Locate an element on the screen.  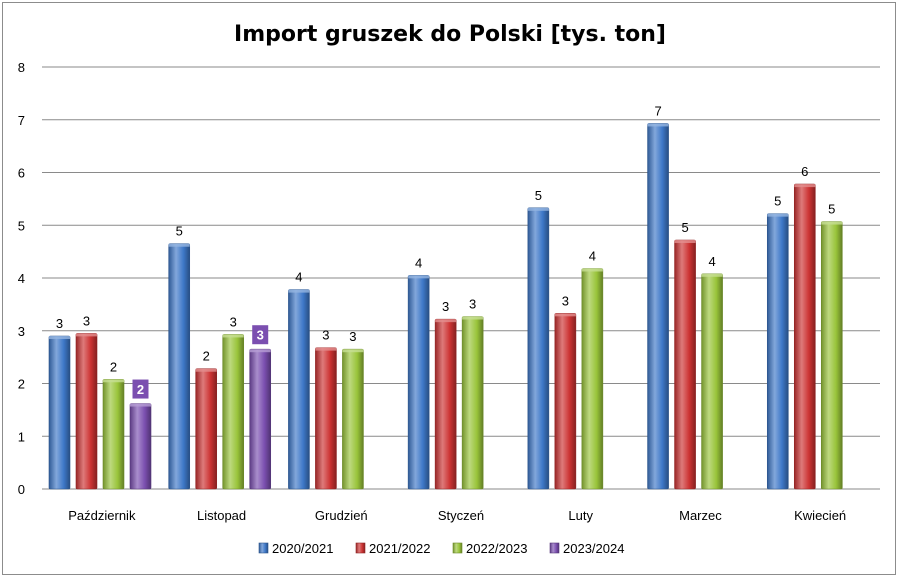
data-label: 6 is located at coordinates (804, 171).